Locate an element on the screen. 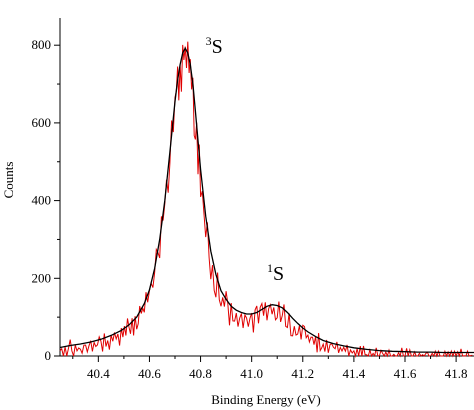 The height and width of the screenshot is (410, 474). x-tick-label: 40.8 is located at coordinates (200, 373).